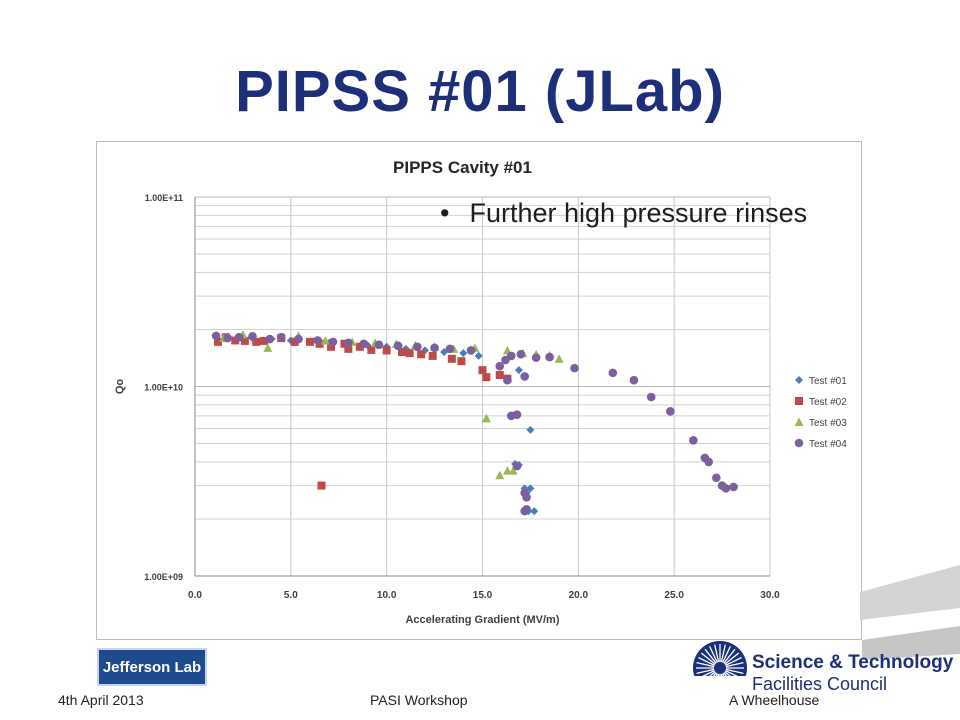 This screenshot has width=960, height=720. Describe the element at coordinates (853, 662) in the screenshot. I see `stfc-logo-line1: Science & Technology` at that location.